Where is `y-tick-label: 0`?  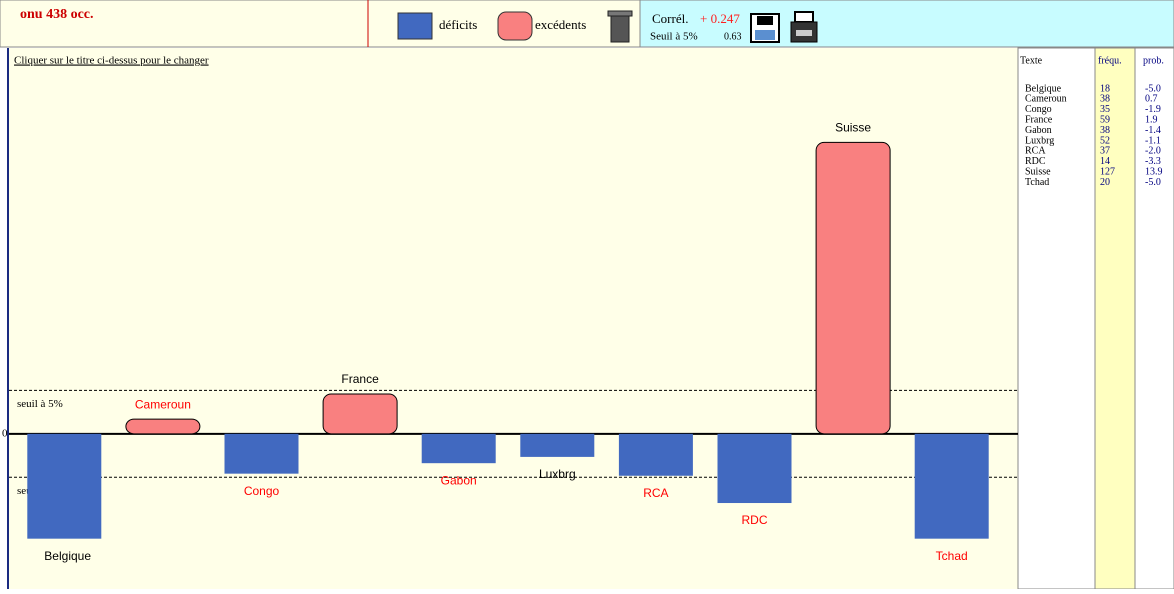 y-tick-label: 0 is located at coordinates (5, 433).